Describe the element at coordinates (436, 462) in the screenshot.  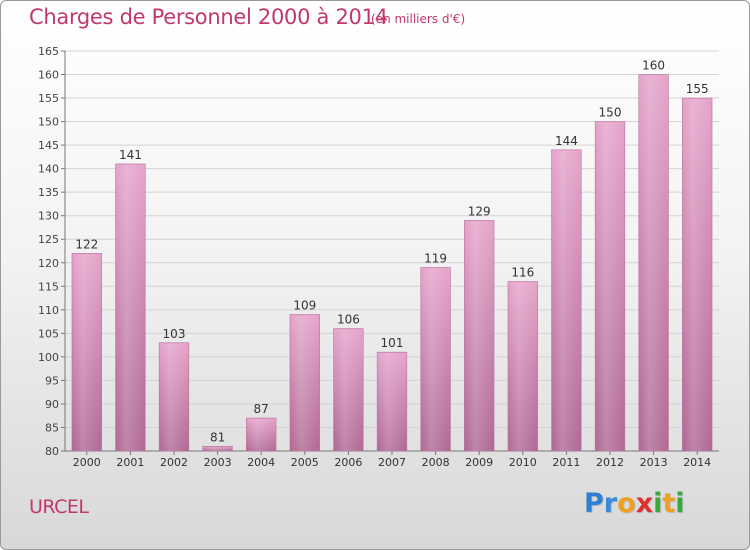
I see `x-tick-label: 2008` at that location.